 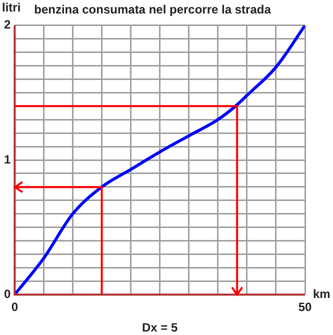 What do you see at coordinates (160, 327) in the screenshot?
I see `text: Dx = 5` at bounding box center [160, 327].